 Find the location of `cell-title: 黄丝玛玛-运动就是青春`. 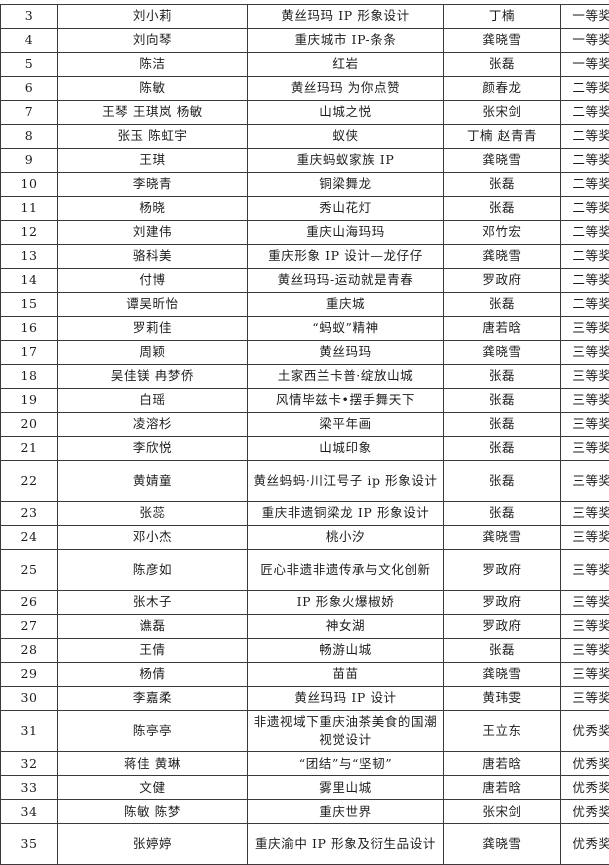

cell-title: 黄丝玛玛-运动就是青春 is located at coordinates (346, 281).